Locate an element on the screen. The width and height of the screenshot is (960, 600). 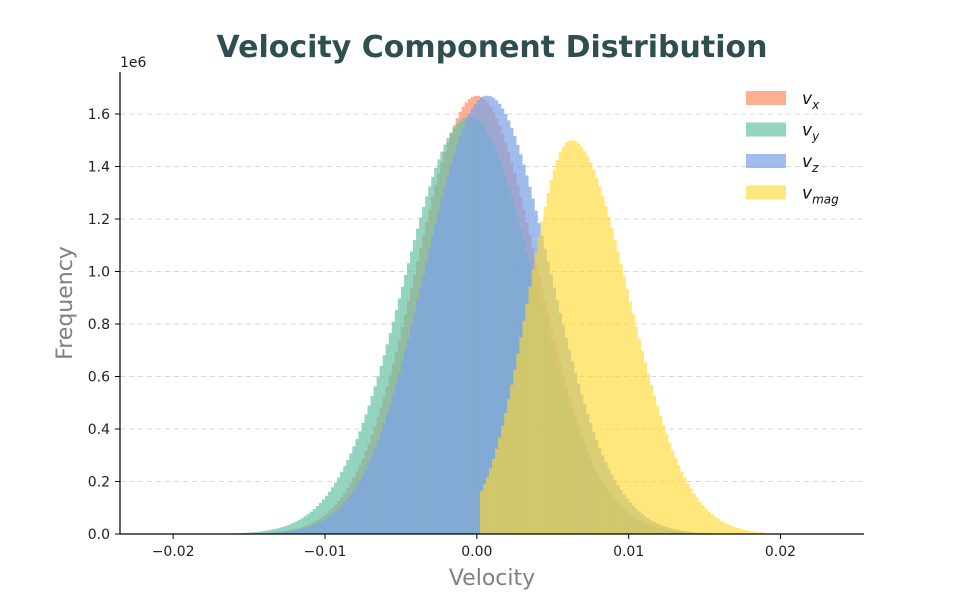
y-tick-label: 0.4 is located at coordinates (99, 430).